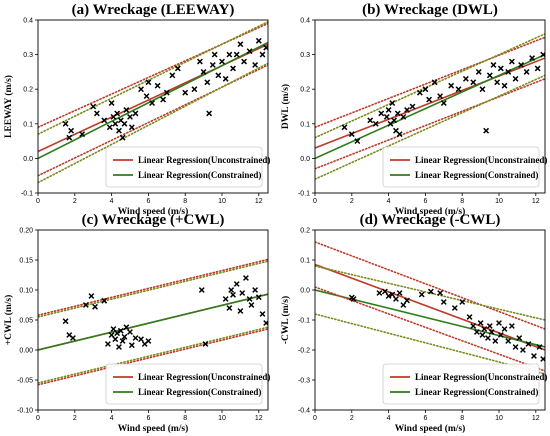  What do you see at coordinates (476, 175) in the screenshot?
I see `legend-label: Linear Regression(Constrained)` at bounding box center [476, 175].